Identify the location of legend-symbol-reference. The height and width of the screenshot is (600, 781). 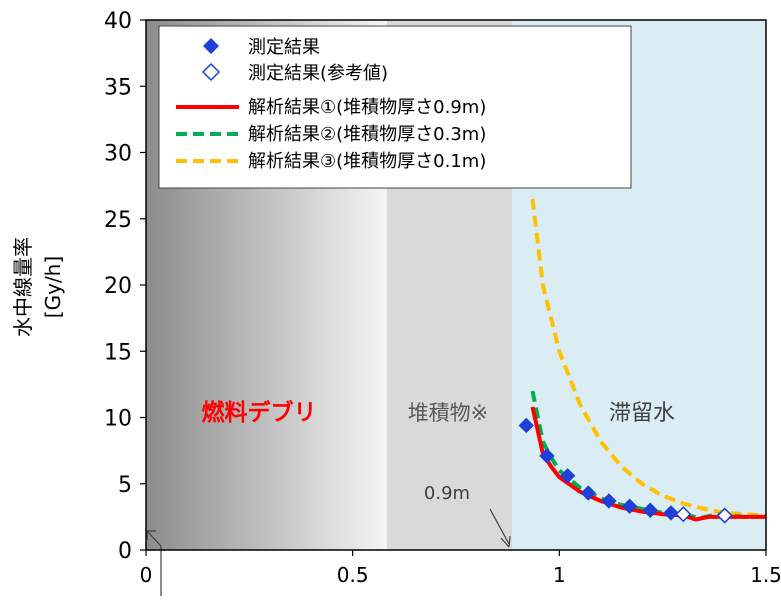
(211, 72).